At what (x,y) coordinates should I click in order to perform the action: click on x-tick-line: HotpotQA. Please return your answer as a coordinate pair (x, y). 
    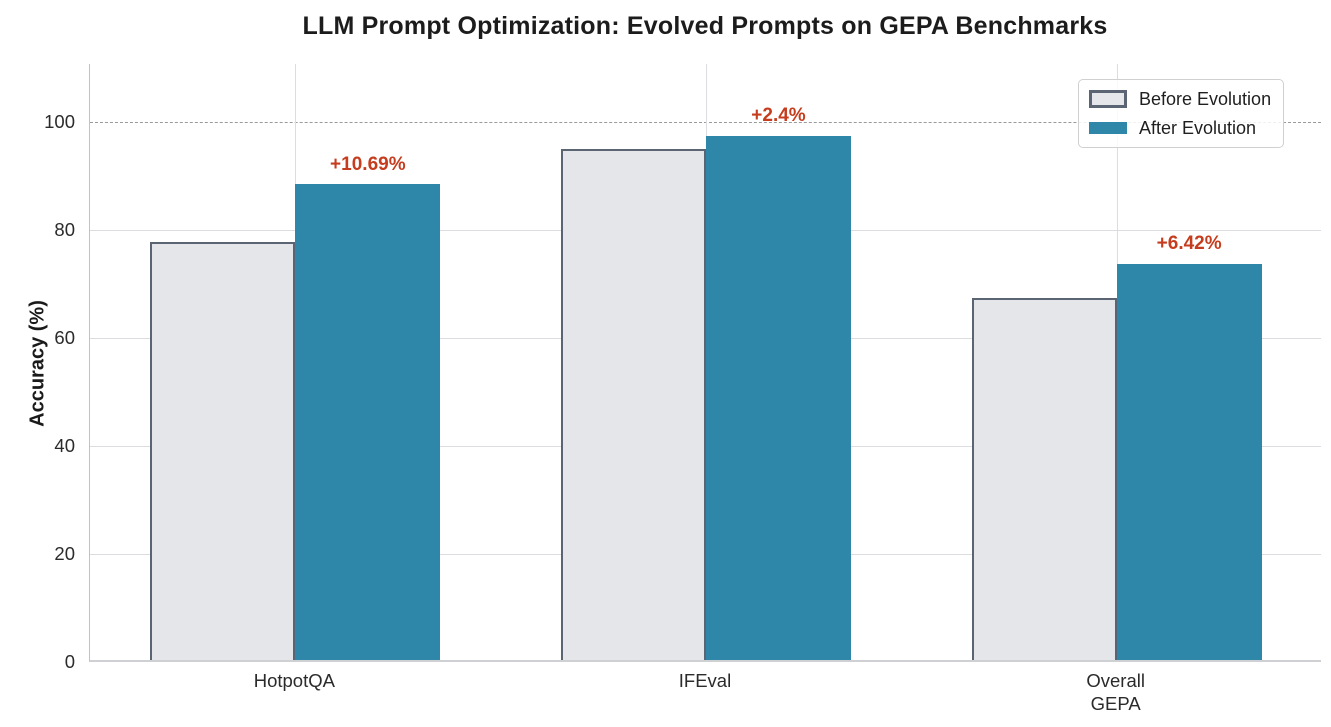
    Looking at the image, I should click on (294, 680).